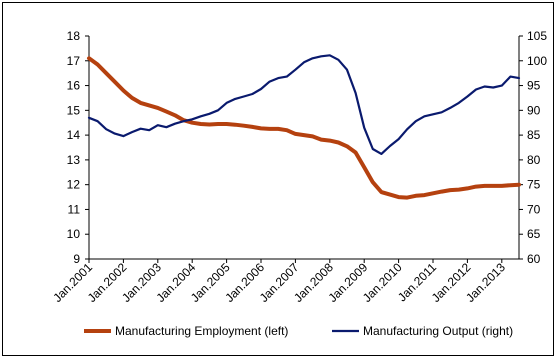 The image size is (558, 360). What do you see at coordinates (74, 36) in the screenshot?
I see `left-y-tick-label: 18` at bounding box center [74, 36].